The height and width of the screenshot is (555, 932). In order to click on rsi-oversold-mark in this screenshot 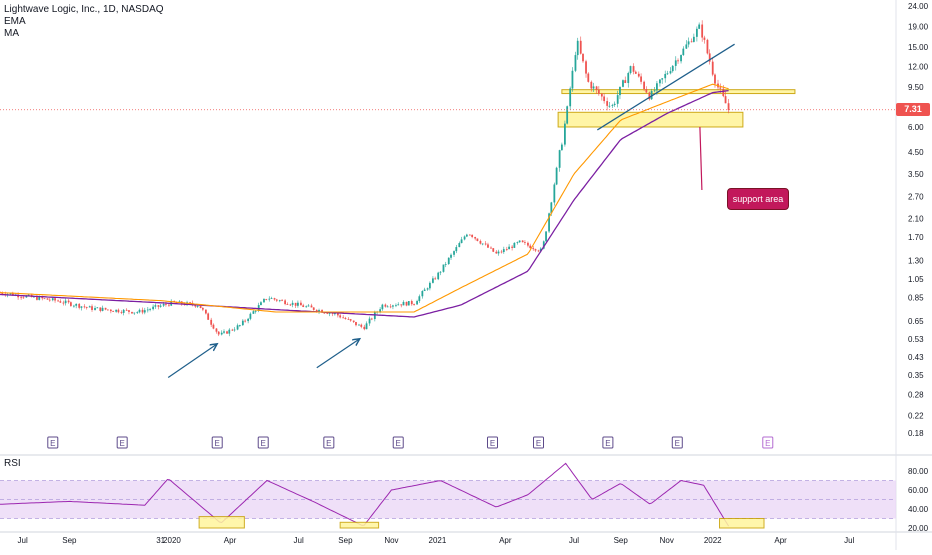, I will do `click(221, 522)`.